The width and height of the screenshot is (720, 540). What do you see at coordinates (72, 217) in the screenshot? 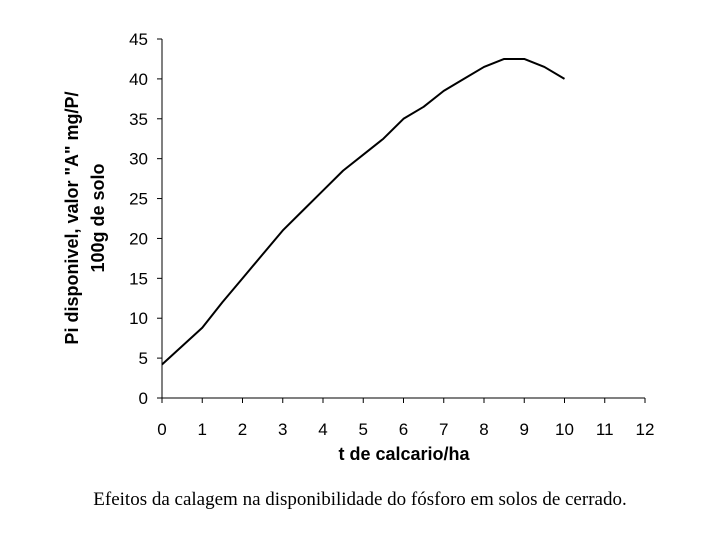
I see `y-axis-label: Pi disponivel, valor "A" mg/P/` at bounding box center [72, 217].